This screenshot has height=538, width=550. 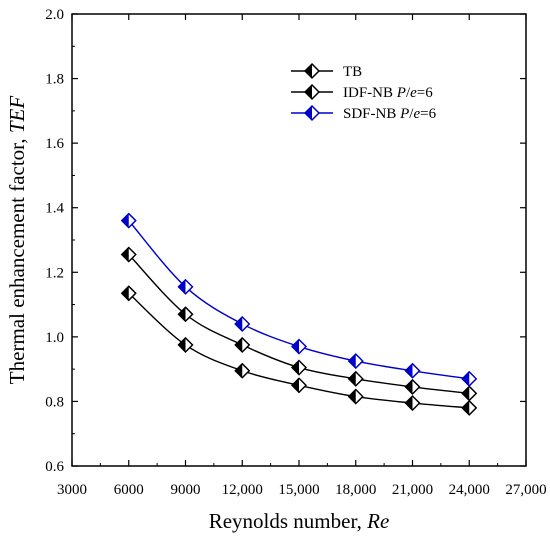 I want to click on y-tick-label: 1.2, so click(x=54, y=273).